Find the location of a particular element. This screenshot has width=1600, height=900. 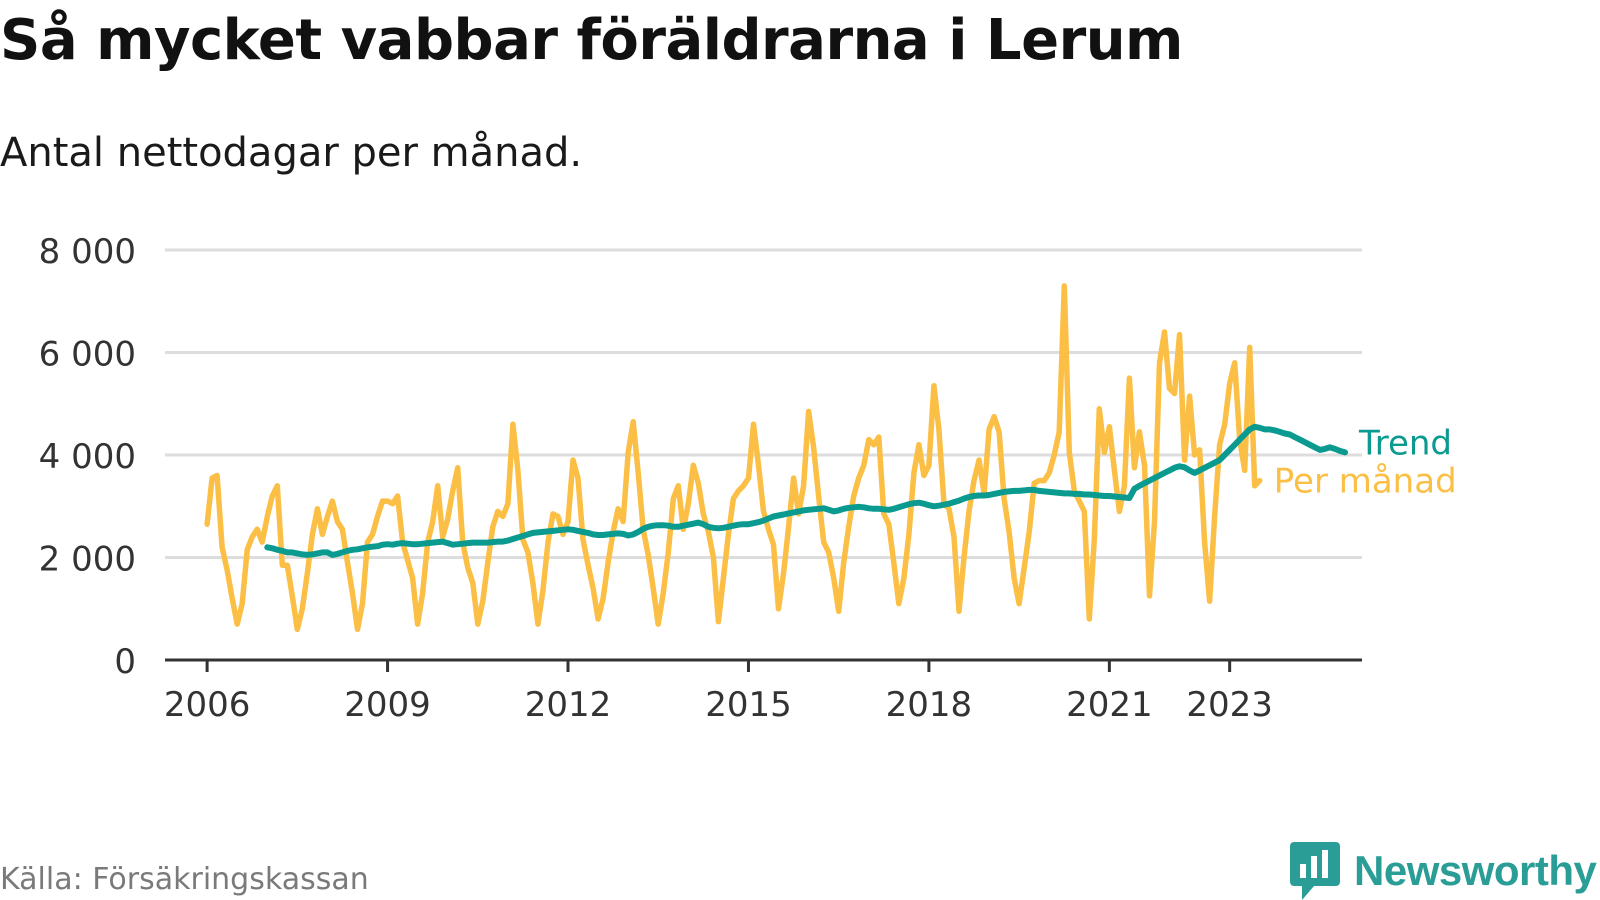

series-line-trend is located at coordinates (806, 490).